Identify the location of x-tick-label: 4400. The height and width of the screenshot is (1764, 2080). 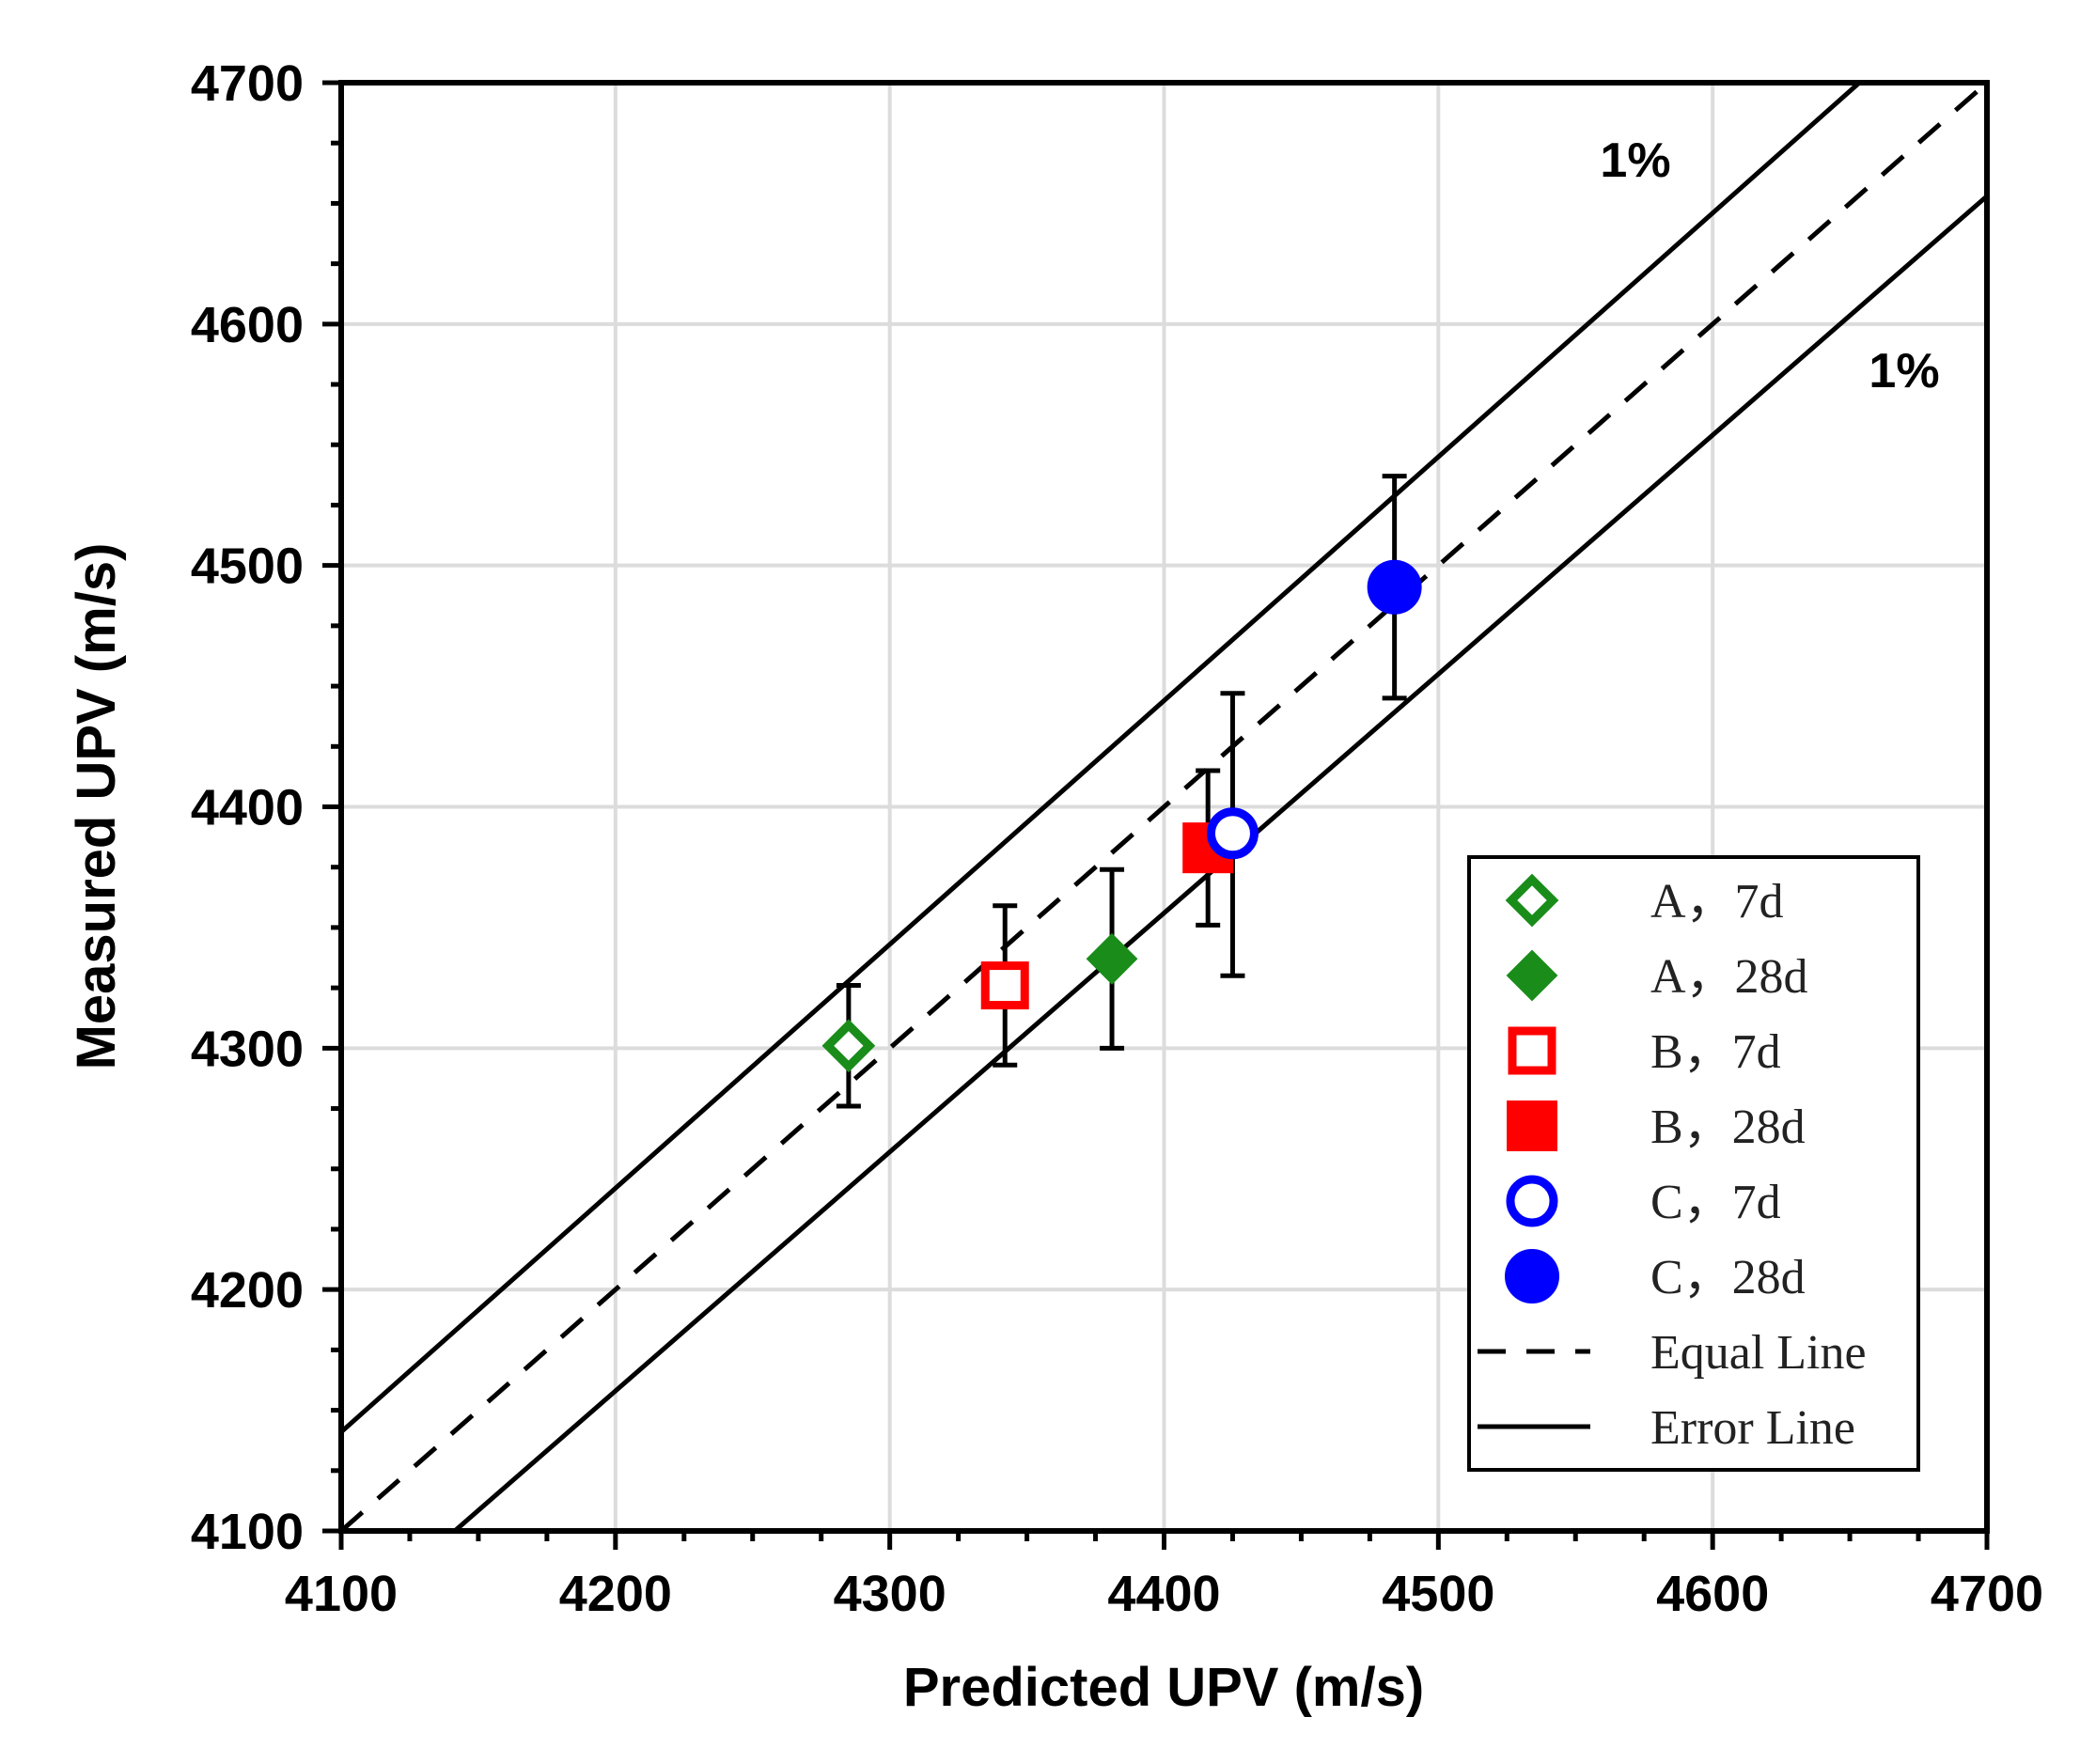
(1164, 1594).